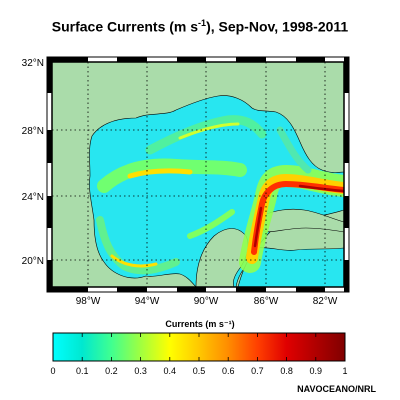  What do you see at coordinates (33, 162) in the screenshot?
I see `latitude-labels: 32°N 28°N 24°N 20°N` at bounding box center [33, 162].